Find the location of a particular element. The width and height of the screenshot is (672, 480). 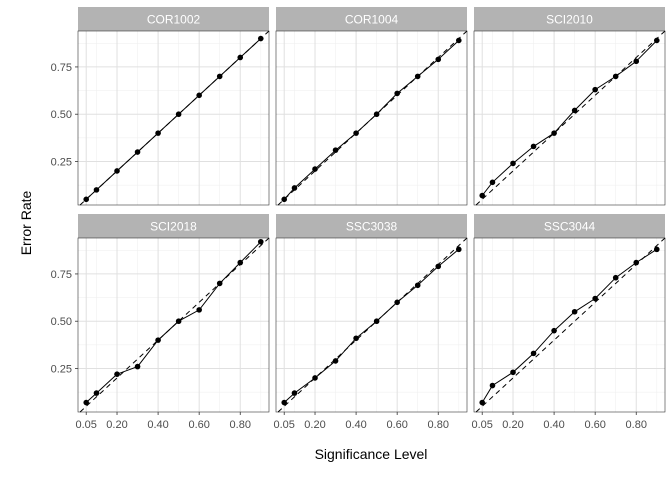

panel-sci2010: SCI2010 is located at coordinates (569, 106).